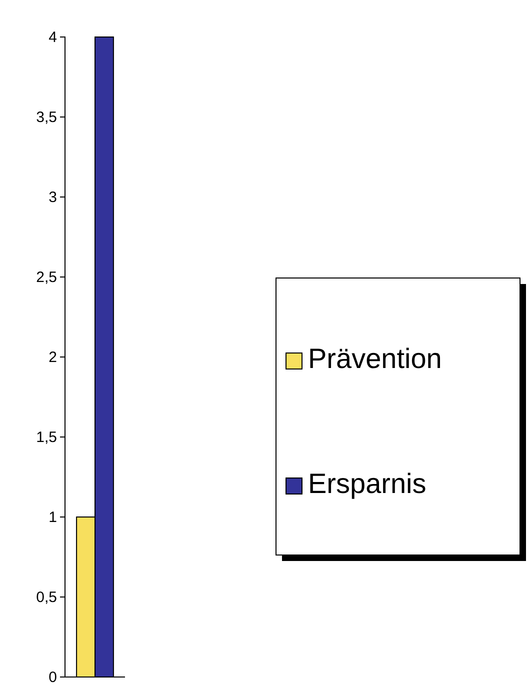 Image resolution: width=532 pixels, height=686 pixels. What do you see at coordinates (46, 117) in the screenshot?
I see `y-tick-label: 3,5` at bounding box center [46, 117].